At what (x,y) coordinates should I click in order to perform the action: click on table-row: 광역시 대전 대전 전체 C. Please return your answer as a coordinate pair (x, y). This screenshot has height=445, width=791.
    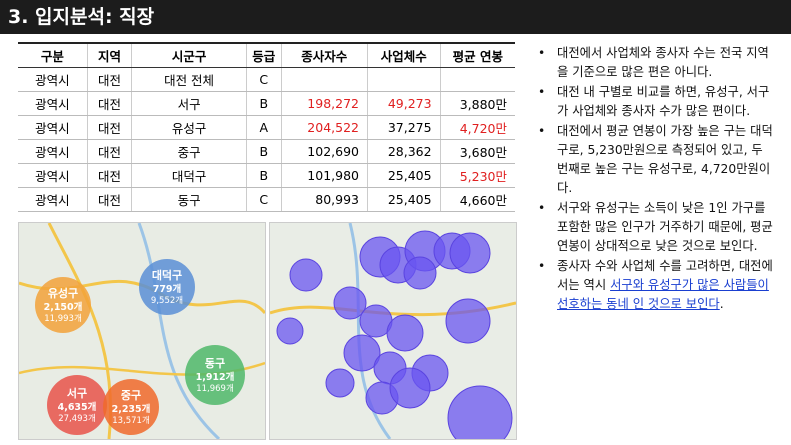
    Looking at the image, I should click on (266, 79).